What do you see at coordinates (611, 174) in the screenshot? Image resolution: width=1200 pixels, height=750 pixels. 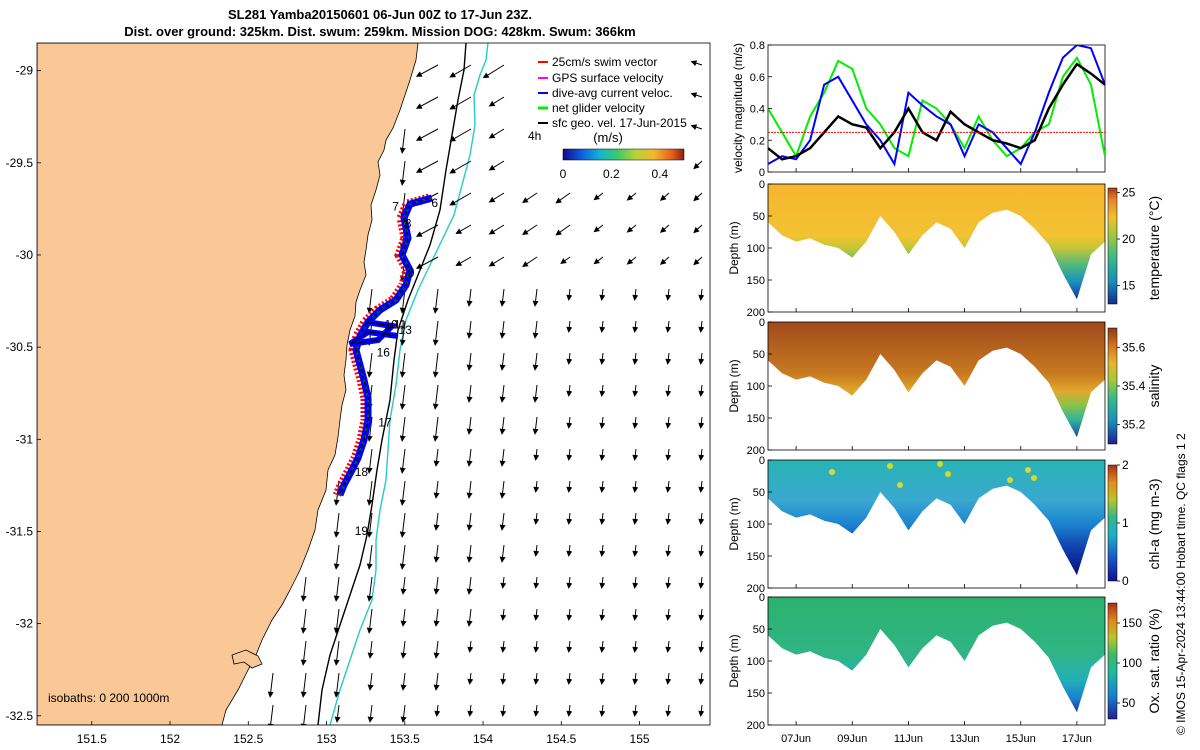 I see `map-colorbar-tick-label: 0.2` at bounding box center [611, 174].